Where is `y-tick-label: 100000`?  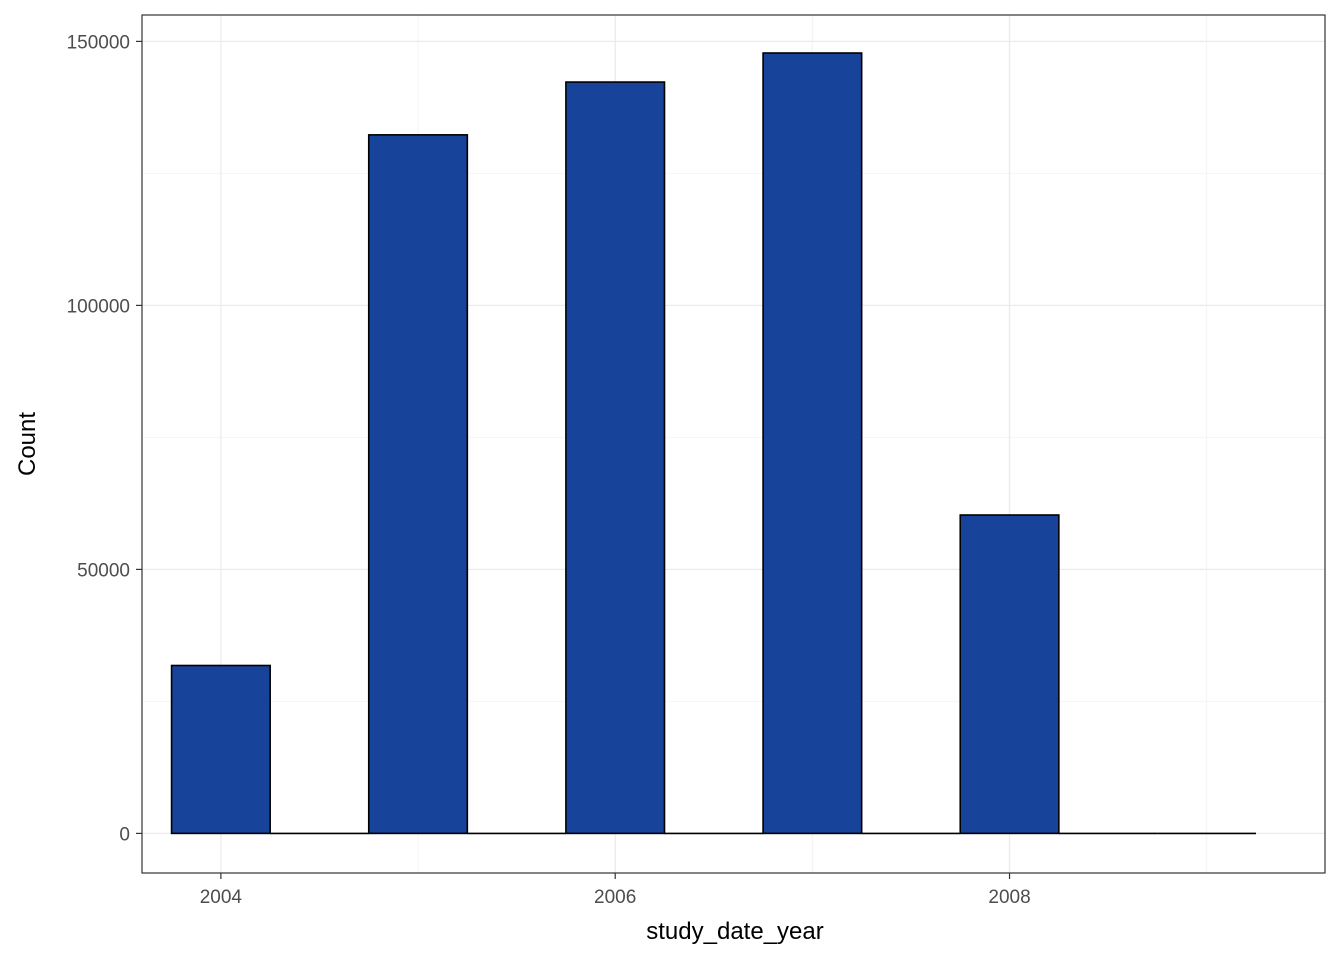
y-tick-label: 100000 is located at coordinates (98, 306).